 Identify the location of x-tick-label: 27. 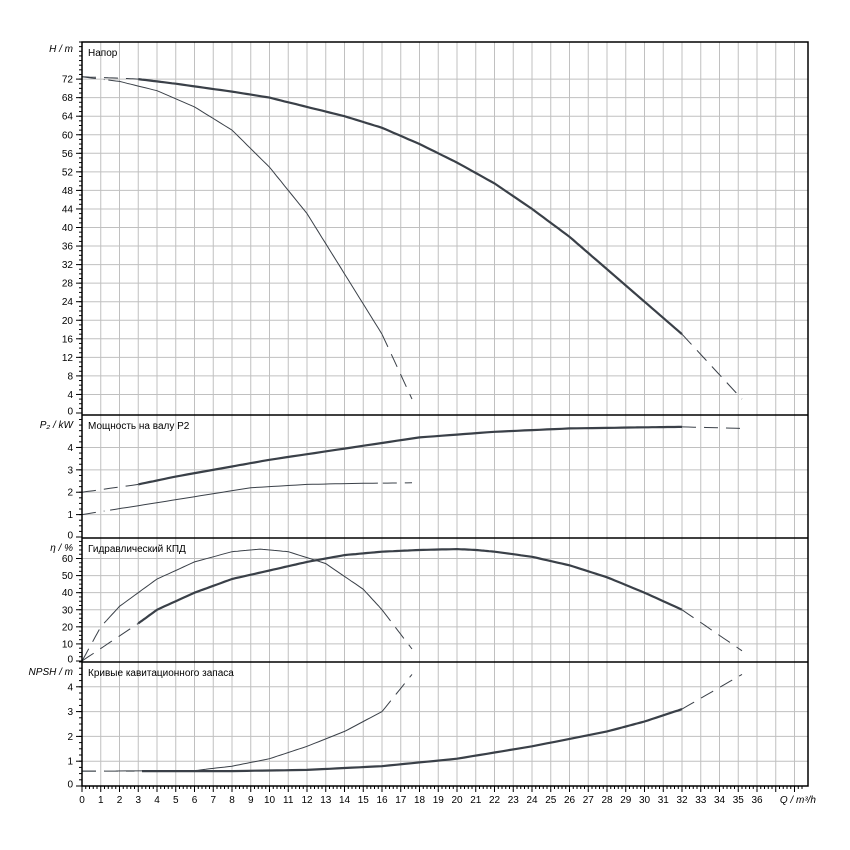
(589, 800).